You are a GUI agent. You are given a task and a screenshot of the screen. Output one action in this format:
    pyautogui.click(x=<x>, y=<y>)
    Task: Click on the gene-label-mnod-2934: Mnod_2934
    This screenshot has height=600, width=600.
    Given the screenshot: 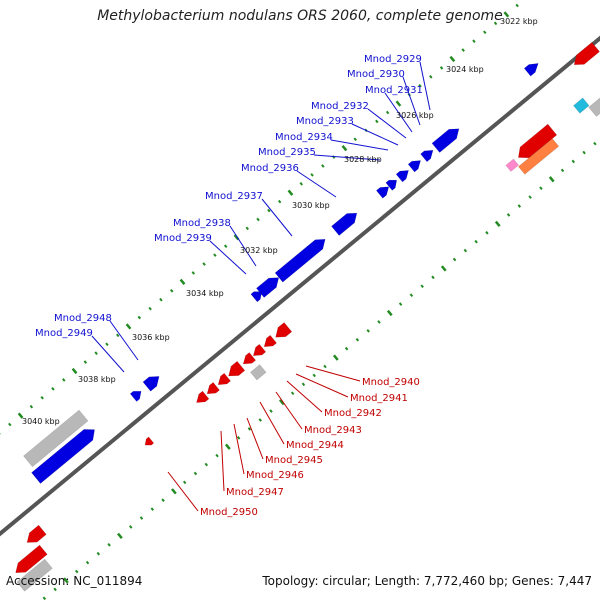 What is the action you would take?
    pyautogui.click(x=304, y=137)
    